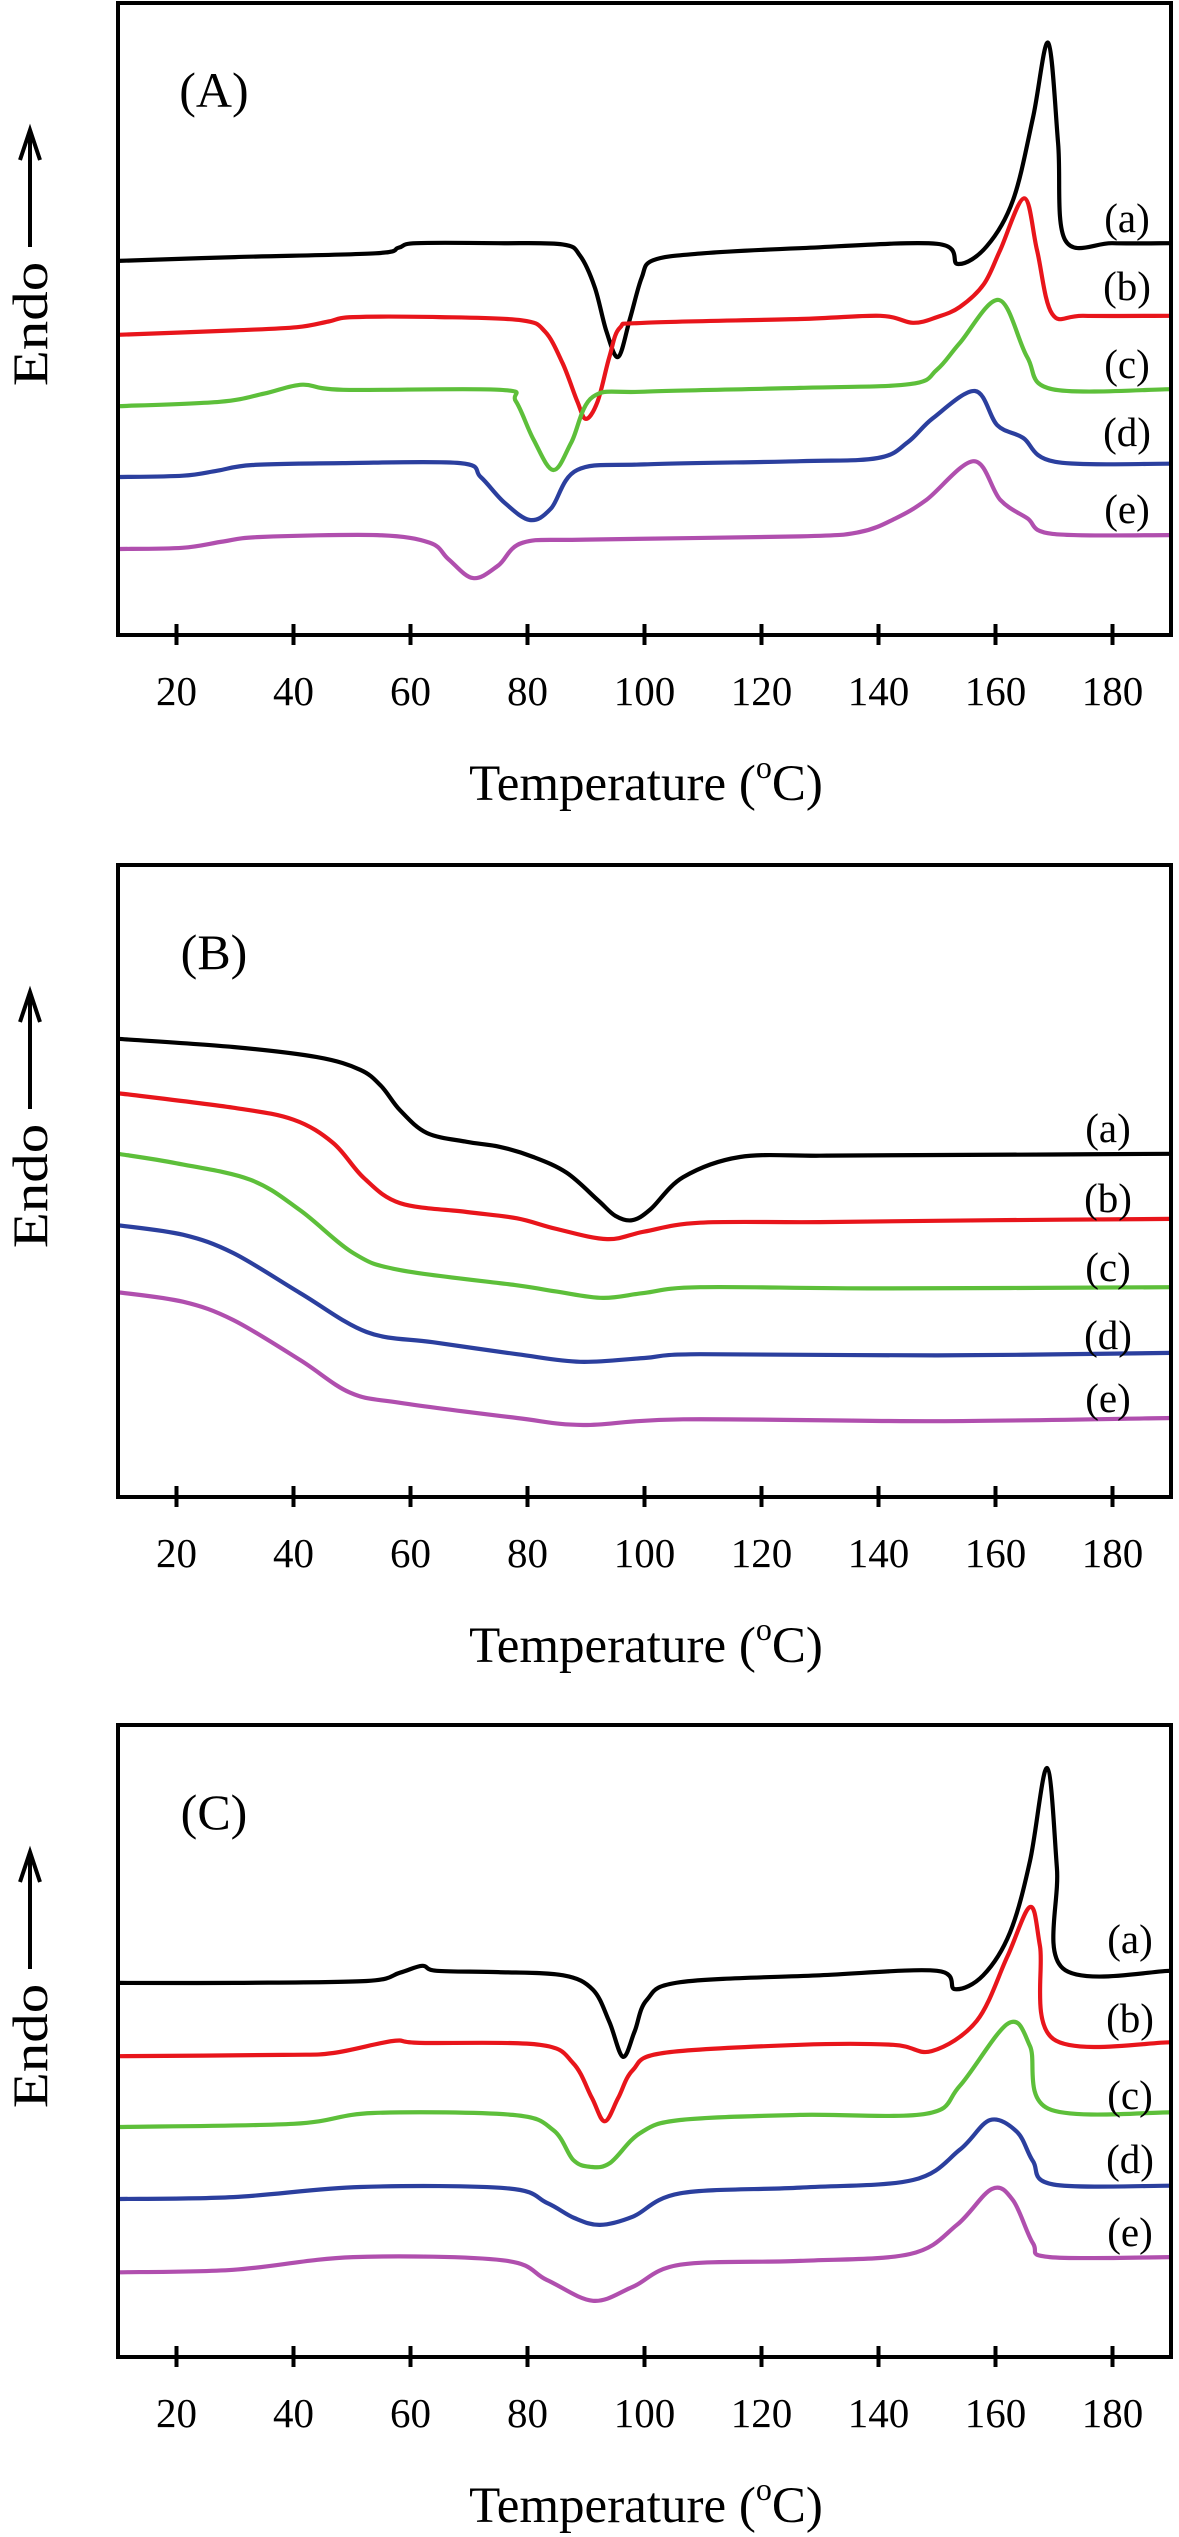 The image size is (1179, 2537). What do you see at coordinates (214, 952) in the screenshot?
I see `panel-label: (B)` at bounding box center [214, 952].